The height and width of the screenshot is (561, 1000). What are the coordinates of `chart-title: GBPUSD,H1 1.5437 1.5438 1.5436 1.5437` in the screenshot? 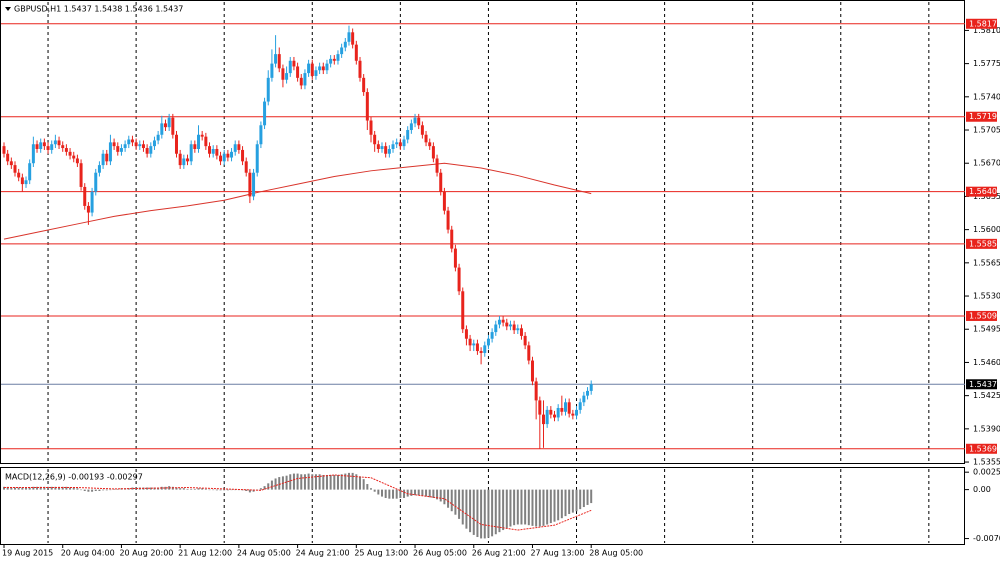 It's located at (98, 9).